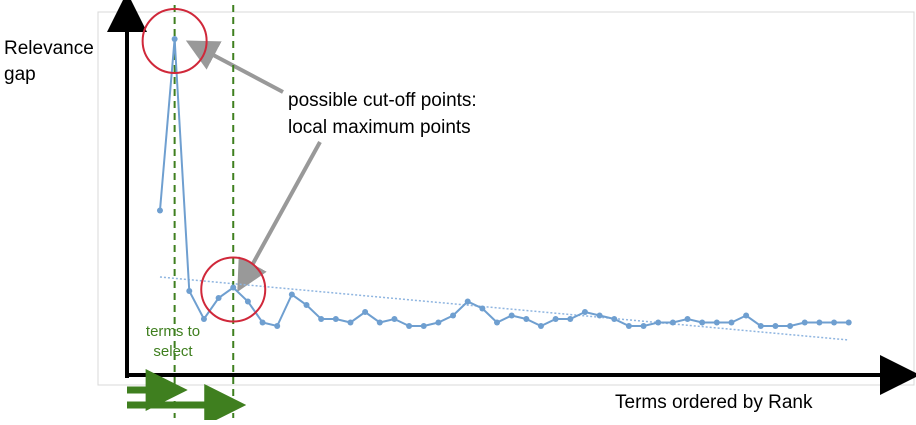 Image resolution: width=916 pixels, height=425 pixels. I want to click on trend-line, so click(504, 308).